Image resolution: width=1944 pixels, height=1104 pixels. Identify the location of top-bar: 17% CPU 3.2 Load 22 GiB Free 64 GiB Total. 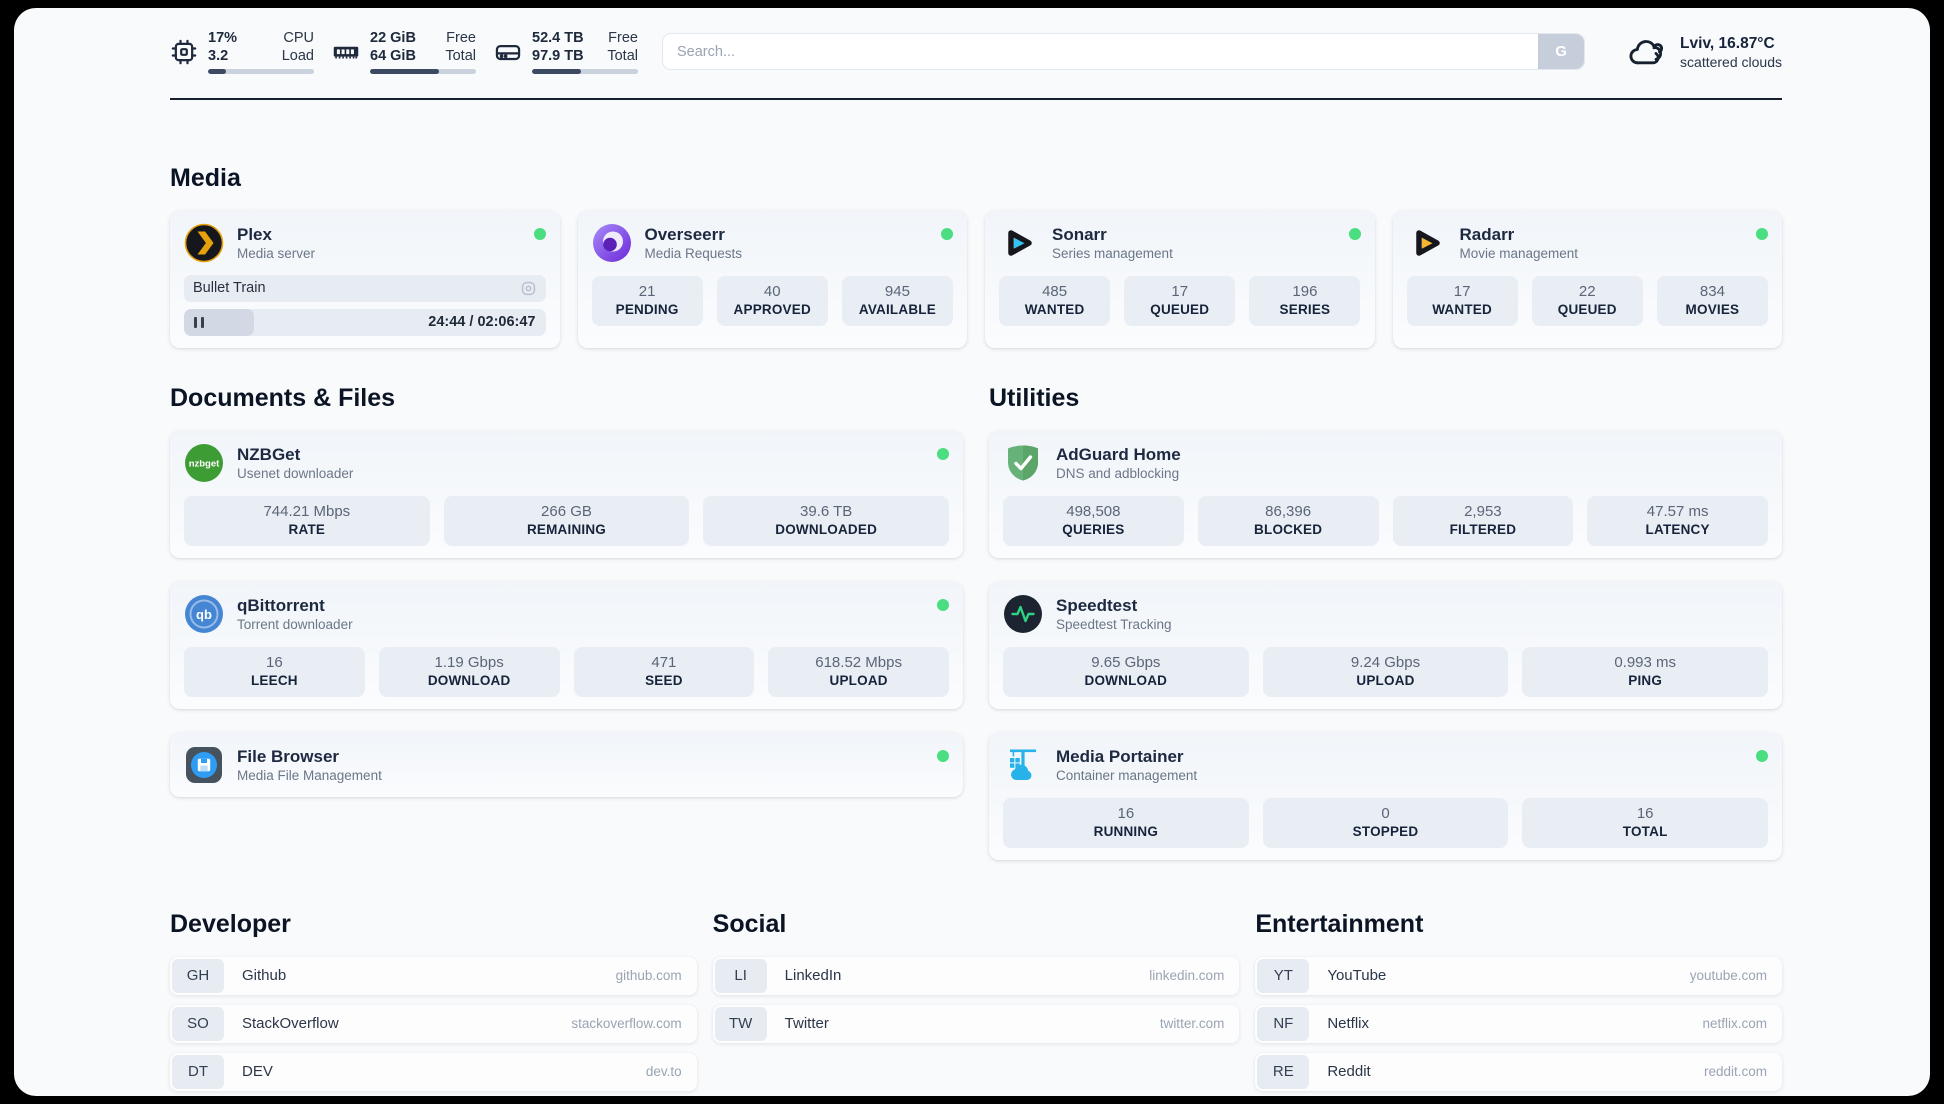
(976, 52).